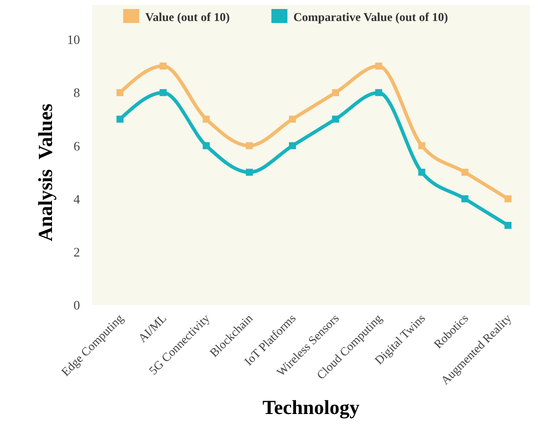 Image resolution: width=542 pixels, height=424 pixels. What do you see at coordinates (370, 17) in the screenshot?
I see `legend-label: Comparative Value (out of 10)` at bounding box center [370, 17].